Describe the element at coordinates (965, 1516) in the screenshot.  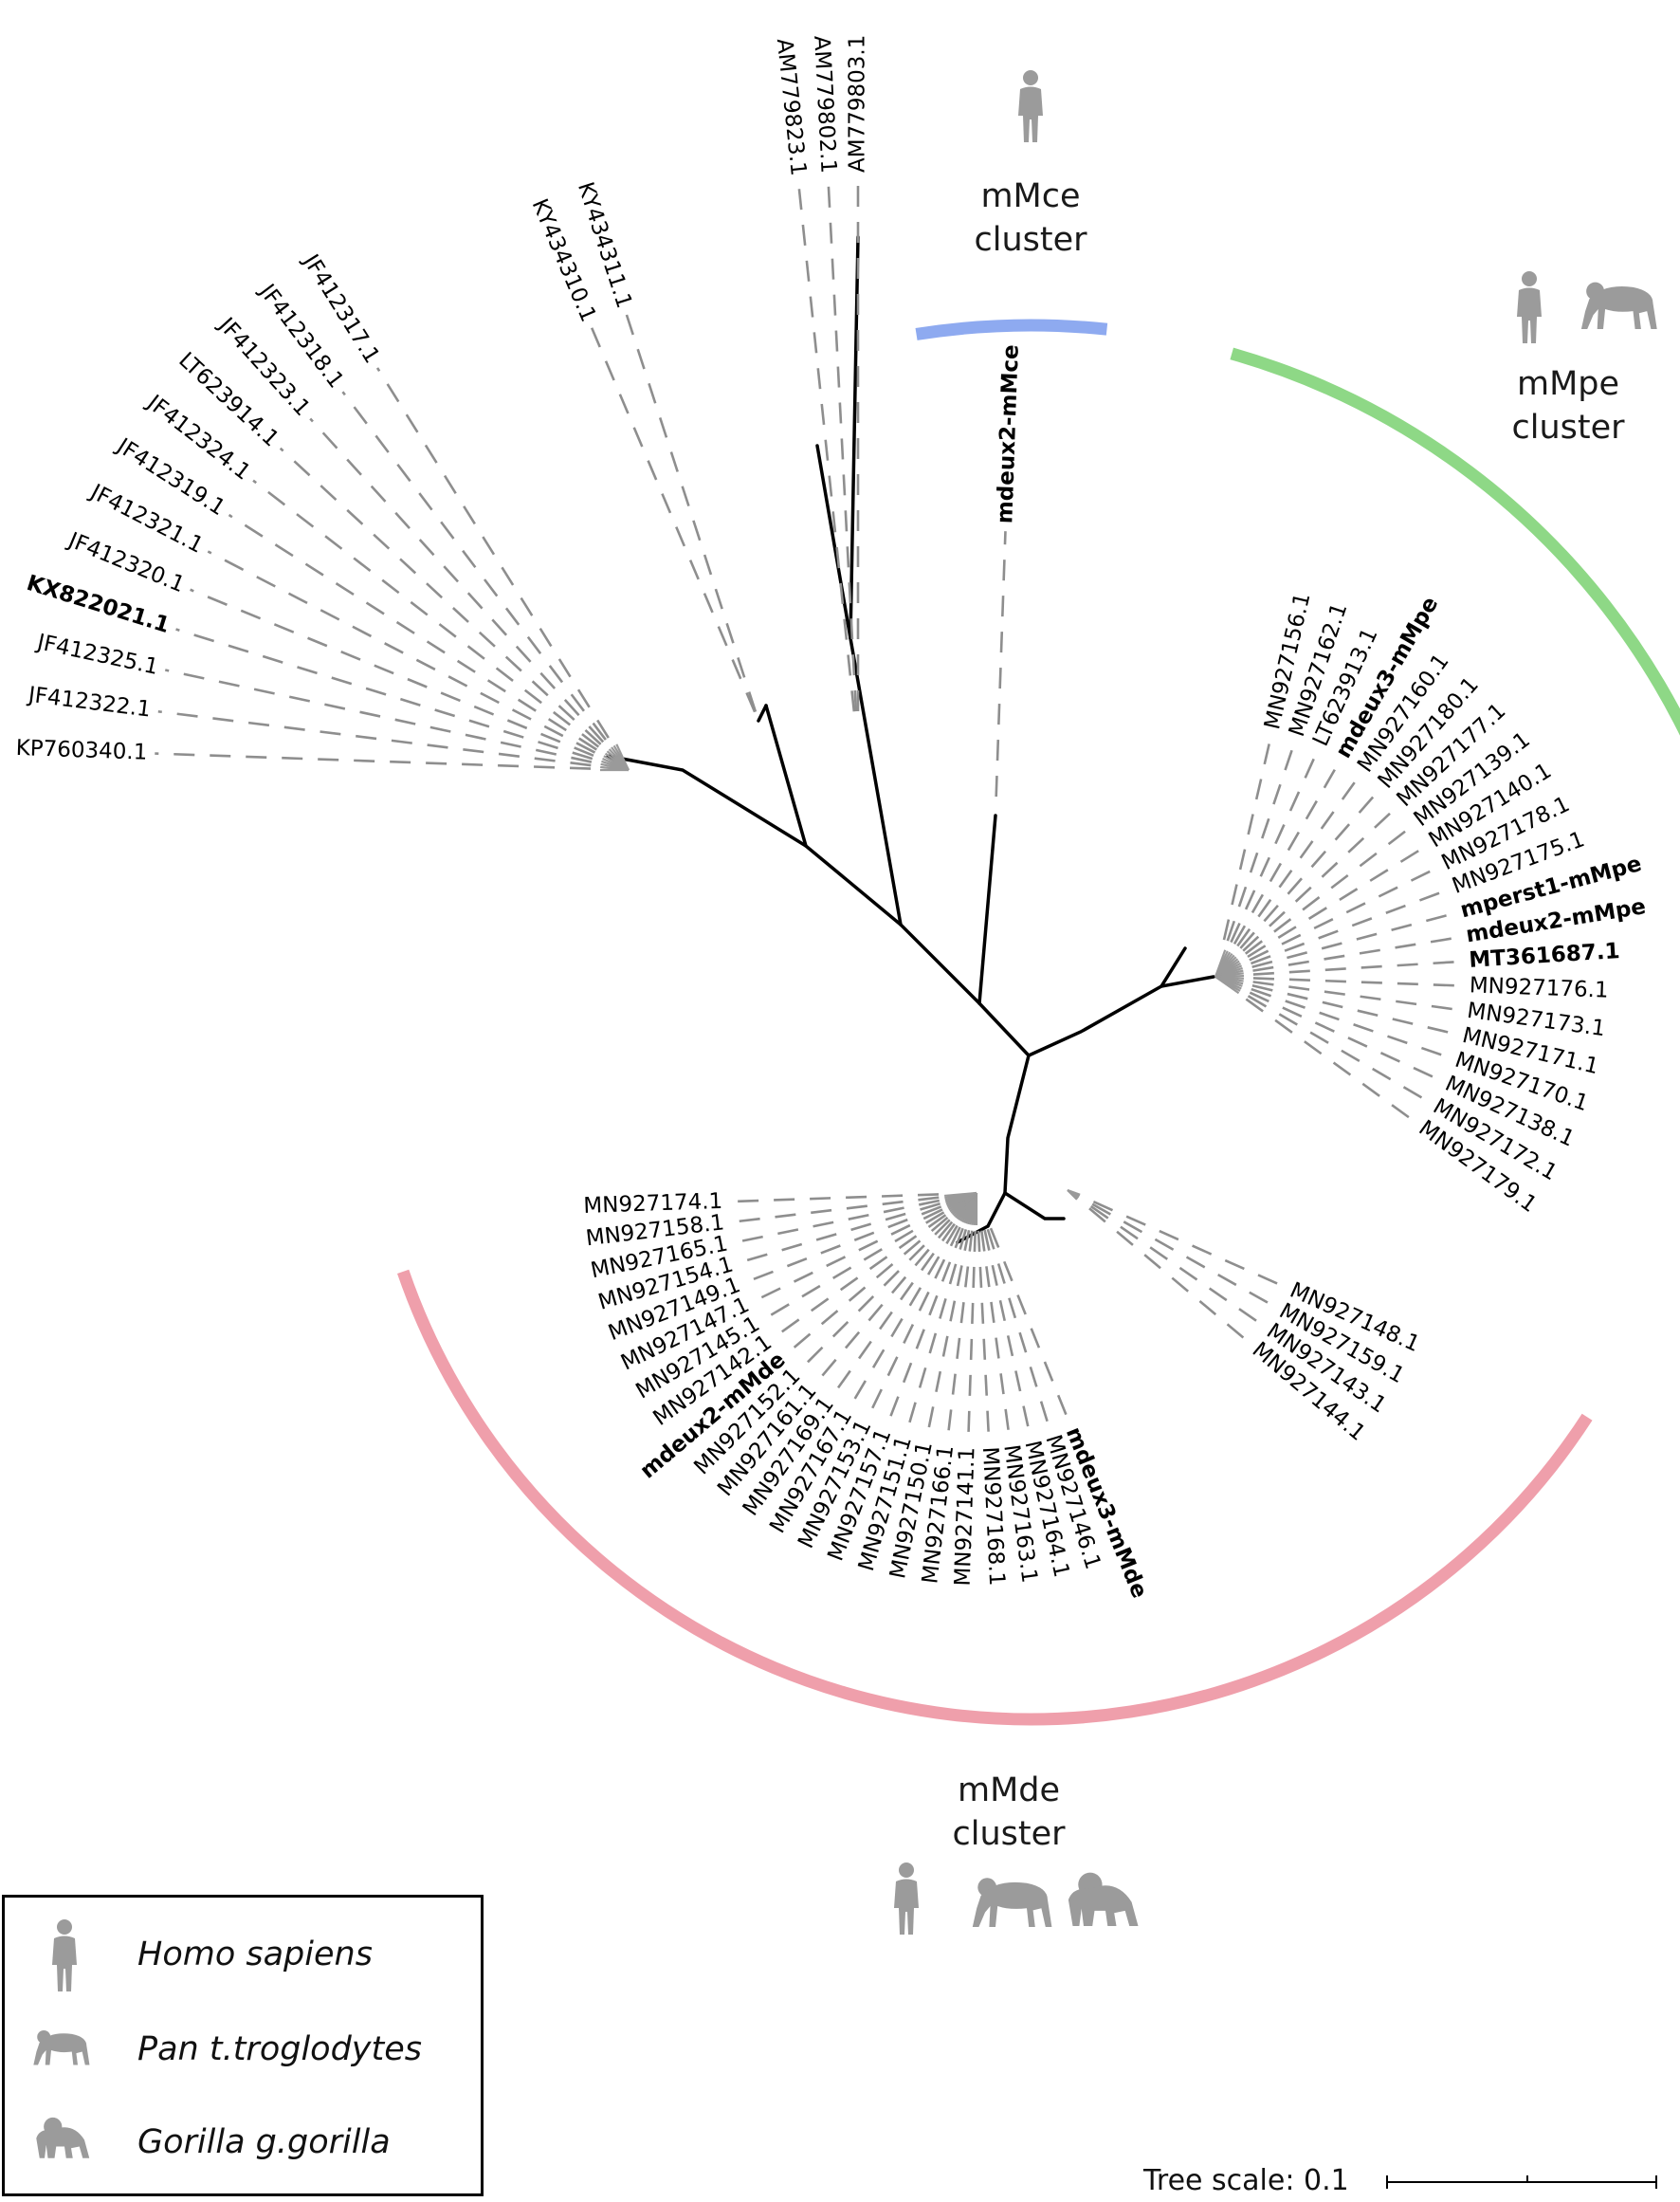
I see `leaf-label: MN927141.1` at that location.